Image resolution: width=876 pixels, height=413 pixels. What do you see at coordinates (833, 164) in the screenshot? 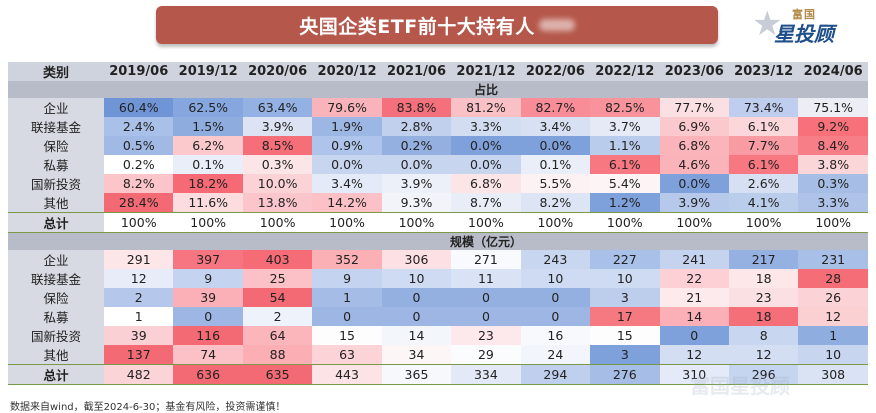
I see `table-cell: 3.8%` at bounding box center [833, 164].